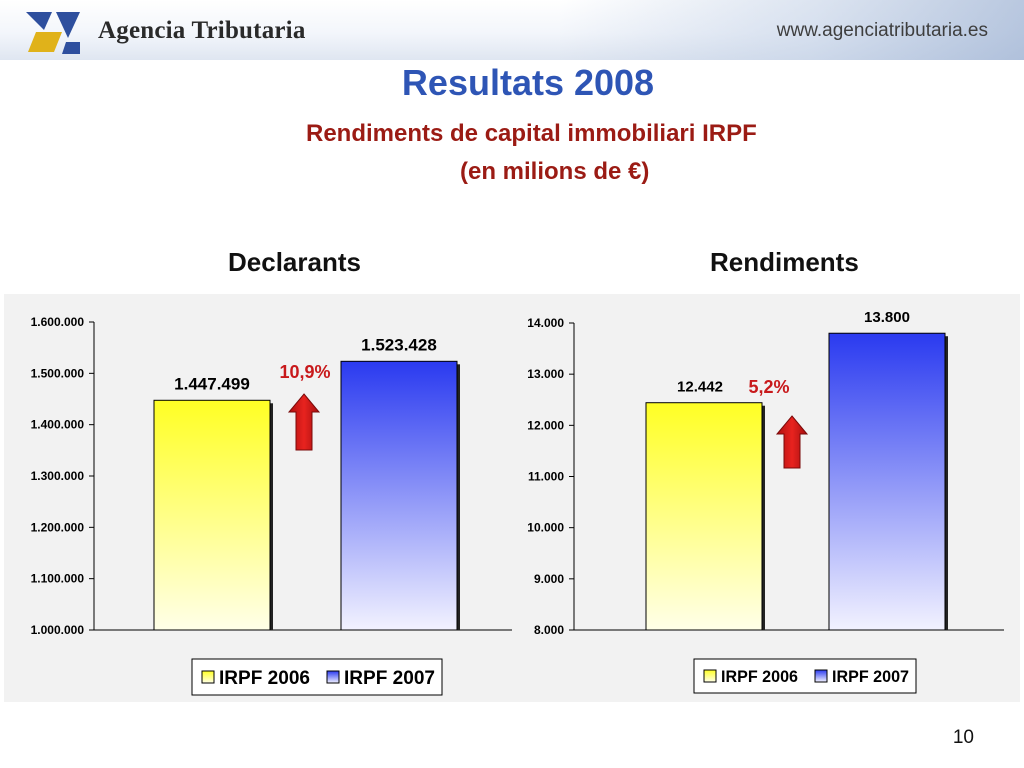  Describe the element at coordinates (549, 579) in the screenshot. I see `y-tick-label: 9.000` at that location.